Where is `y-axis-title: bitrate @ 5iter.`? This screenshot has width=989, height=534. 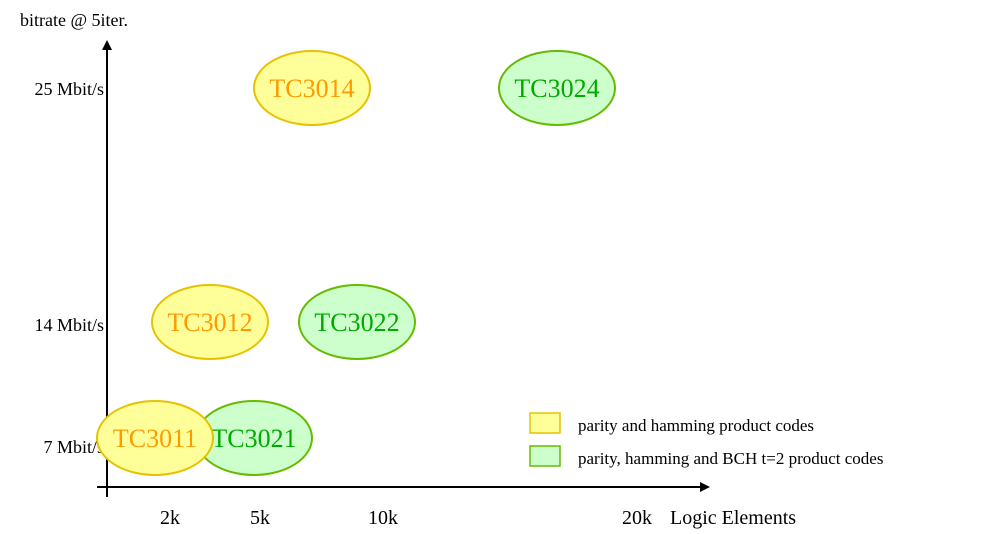
y-axis-title: bitrate @ 5iter. is located at coordinates (74, 20).